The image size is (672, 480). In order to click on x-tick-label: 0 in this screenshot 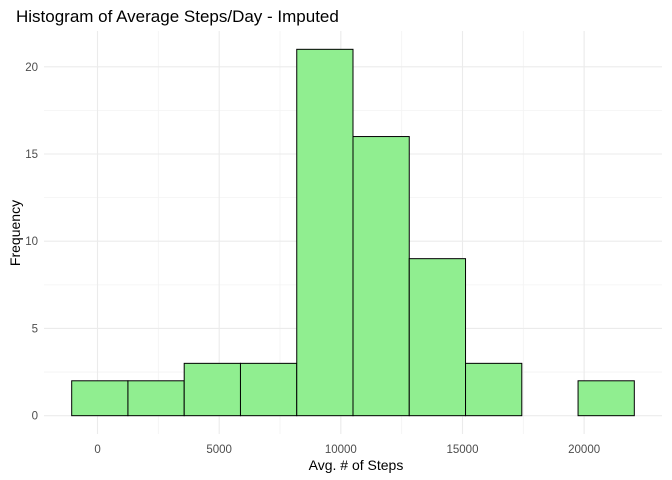, I will do `click(97, 450)`.